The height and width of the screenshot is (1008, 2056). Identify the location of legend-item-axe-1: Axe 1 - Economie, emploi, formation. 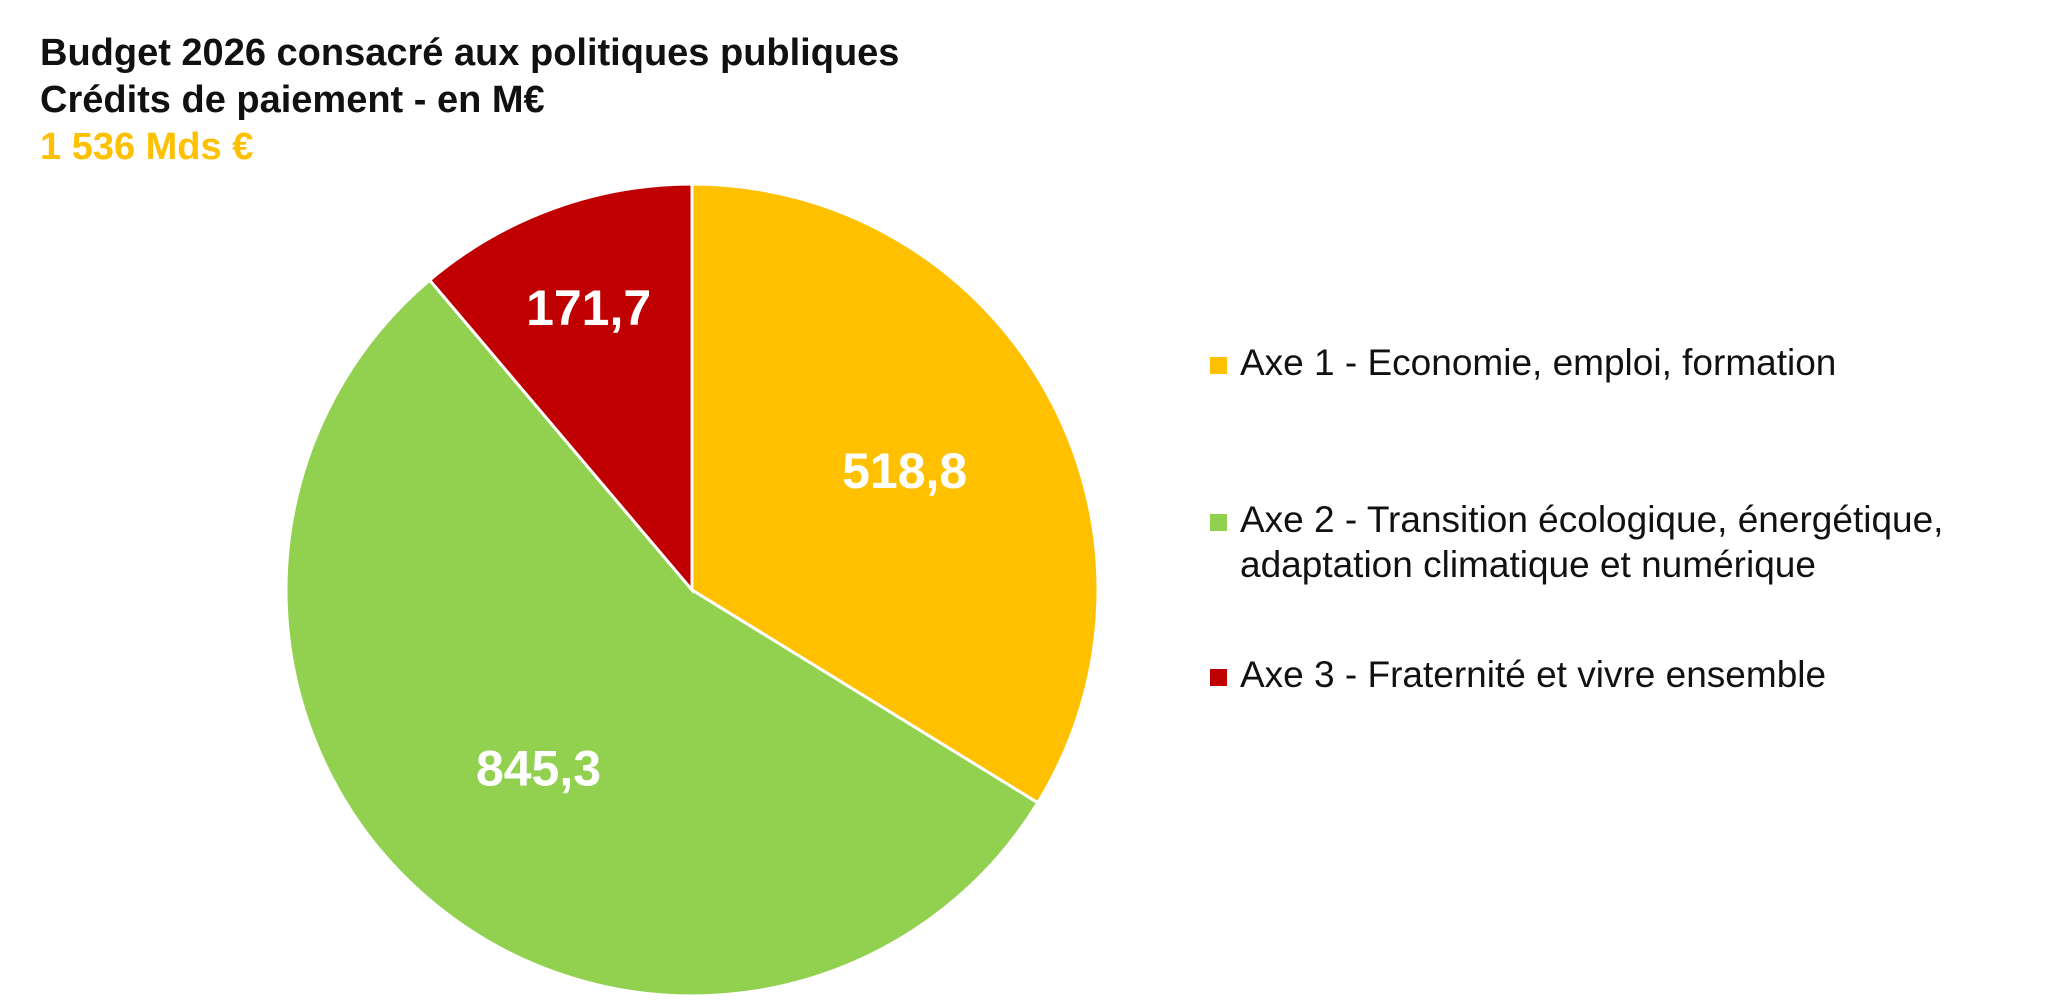
(1625, 362).